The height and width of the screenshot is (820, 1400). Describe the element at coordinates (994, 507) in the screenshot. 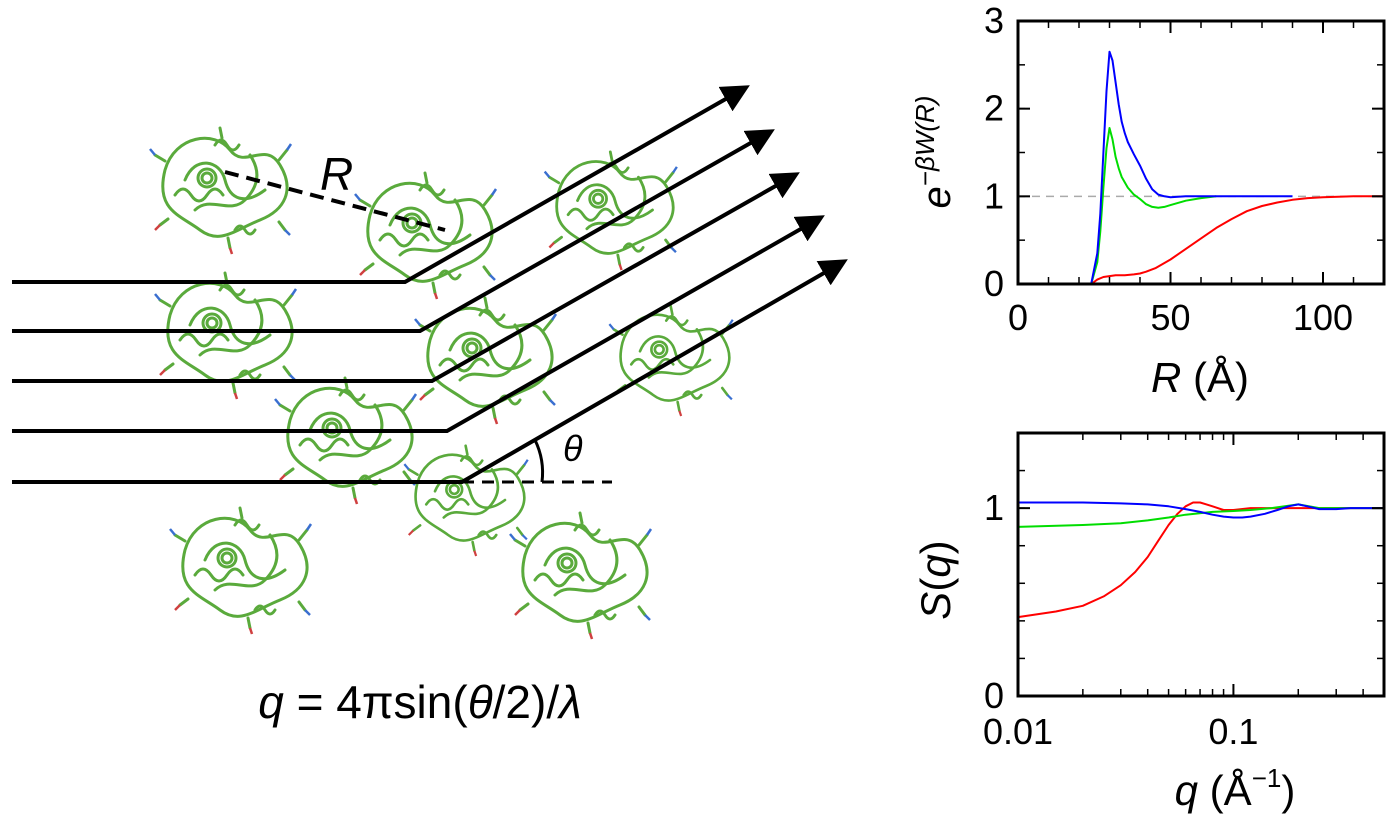

I see `structure-factor-ytick-label: 1` at that location.